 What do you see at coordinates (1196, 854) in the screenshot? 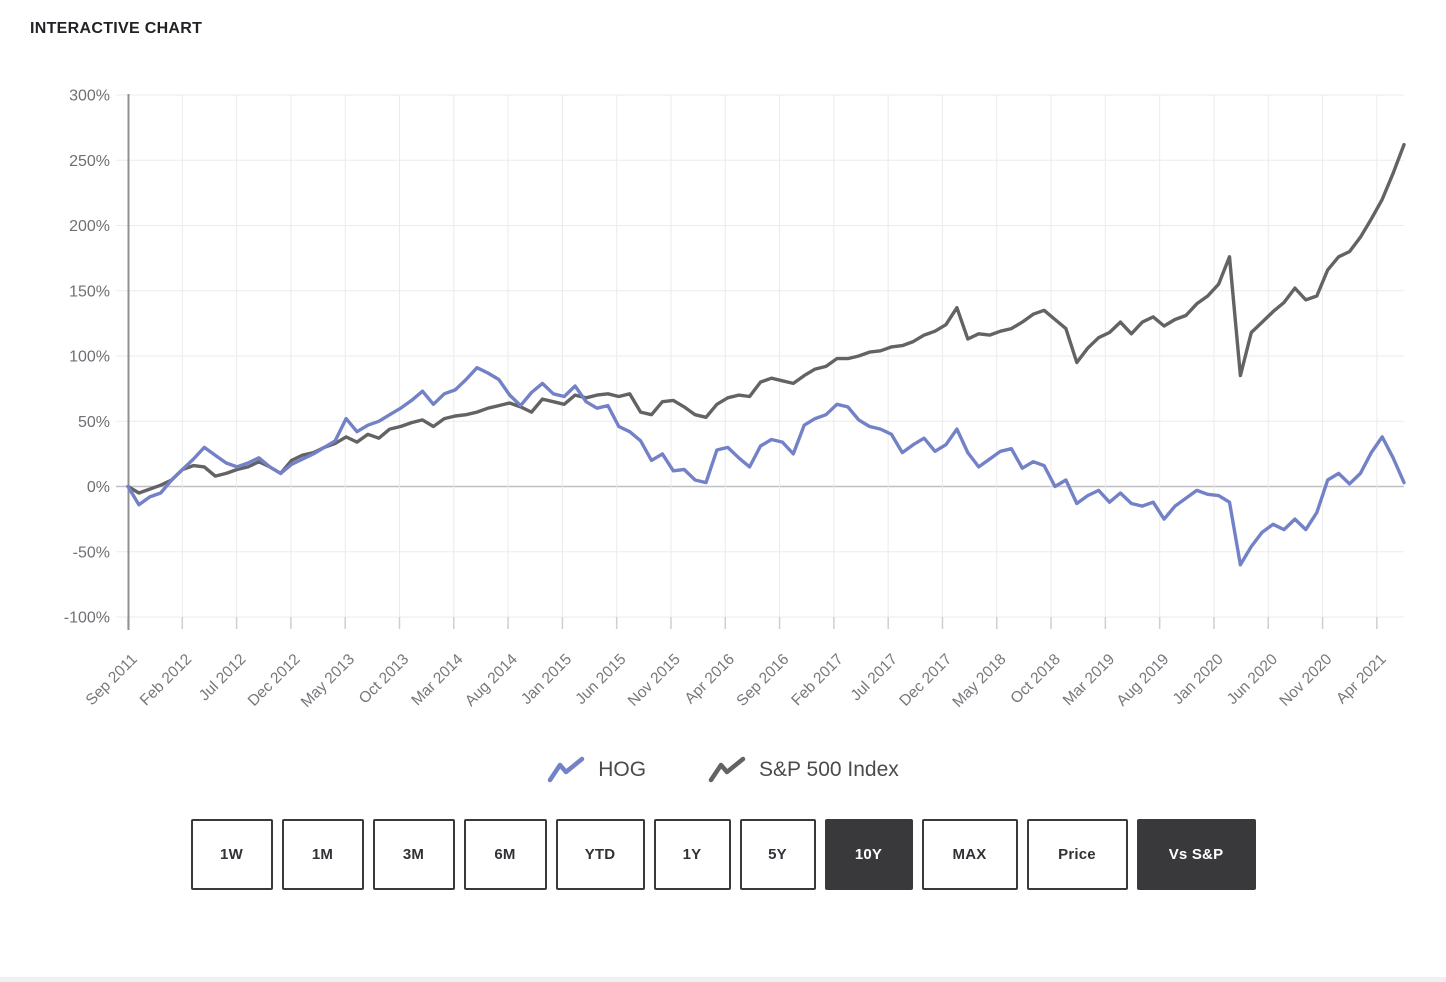
I see `range-button-vssp: Vs S&P` at bounding box center [1196, 854].